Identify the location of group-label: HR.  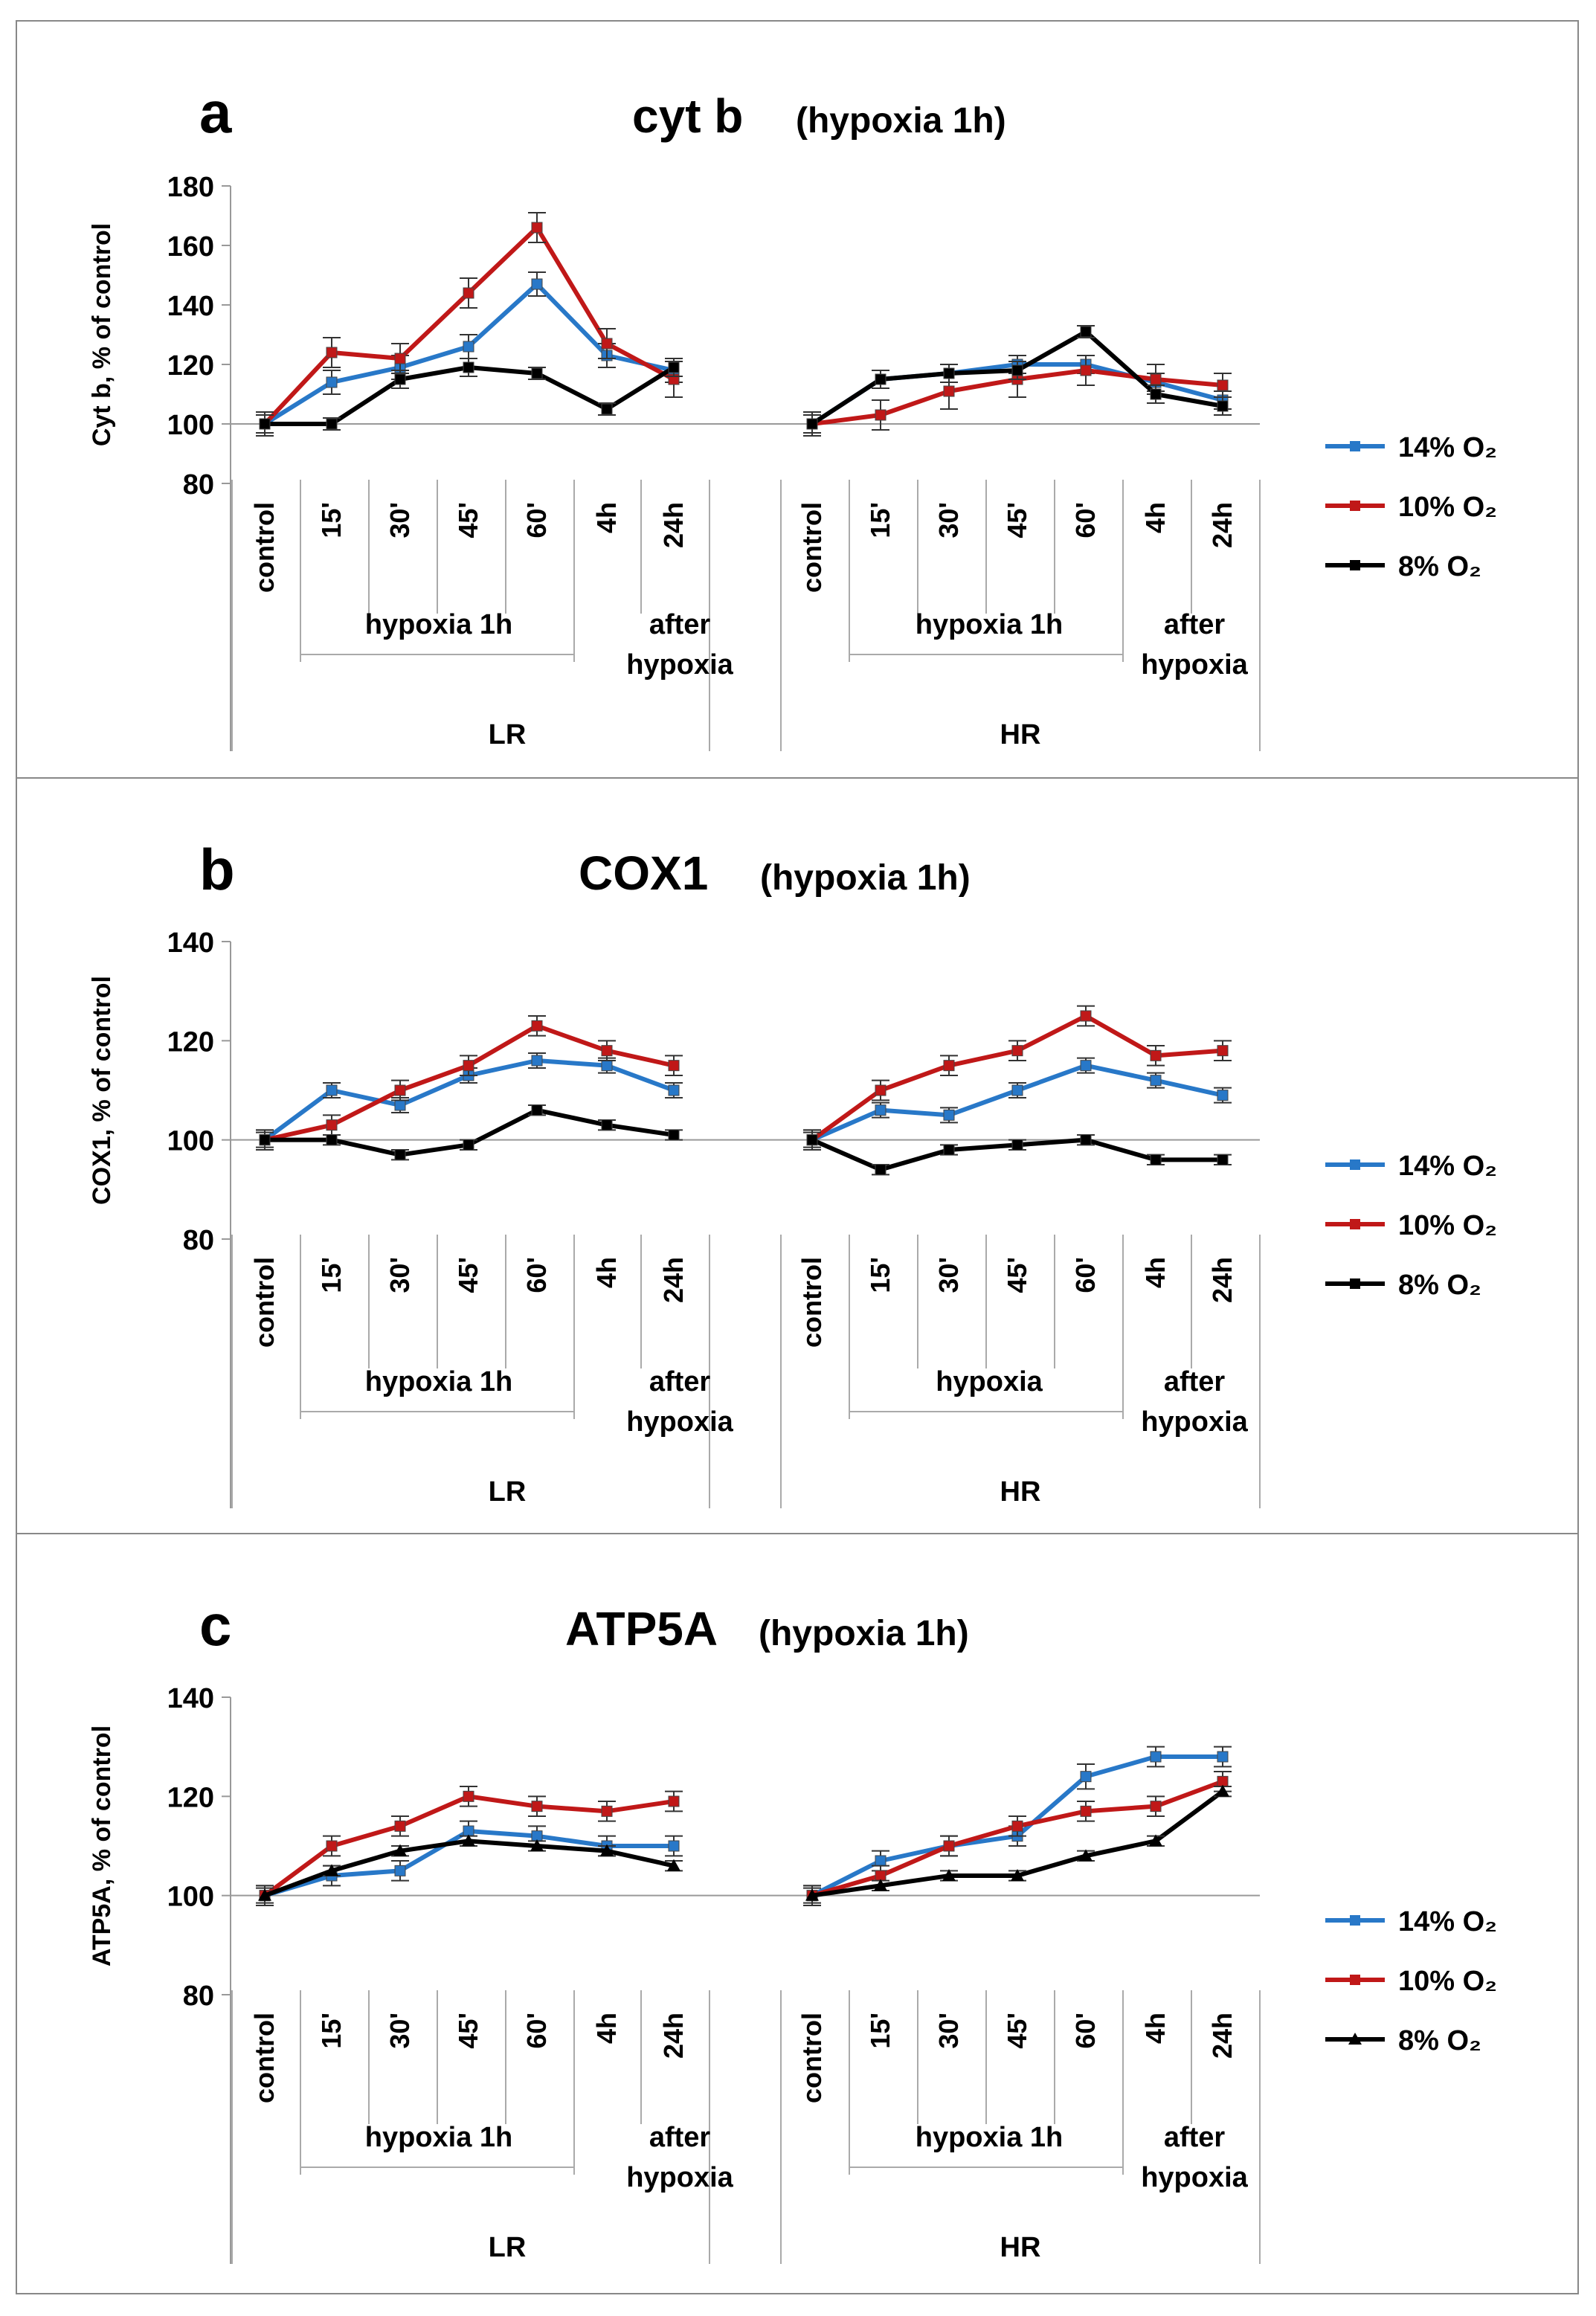
(1020, 734).